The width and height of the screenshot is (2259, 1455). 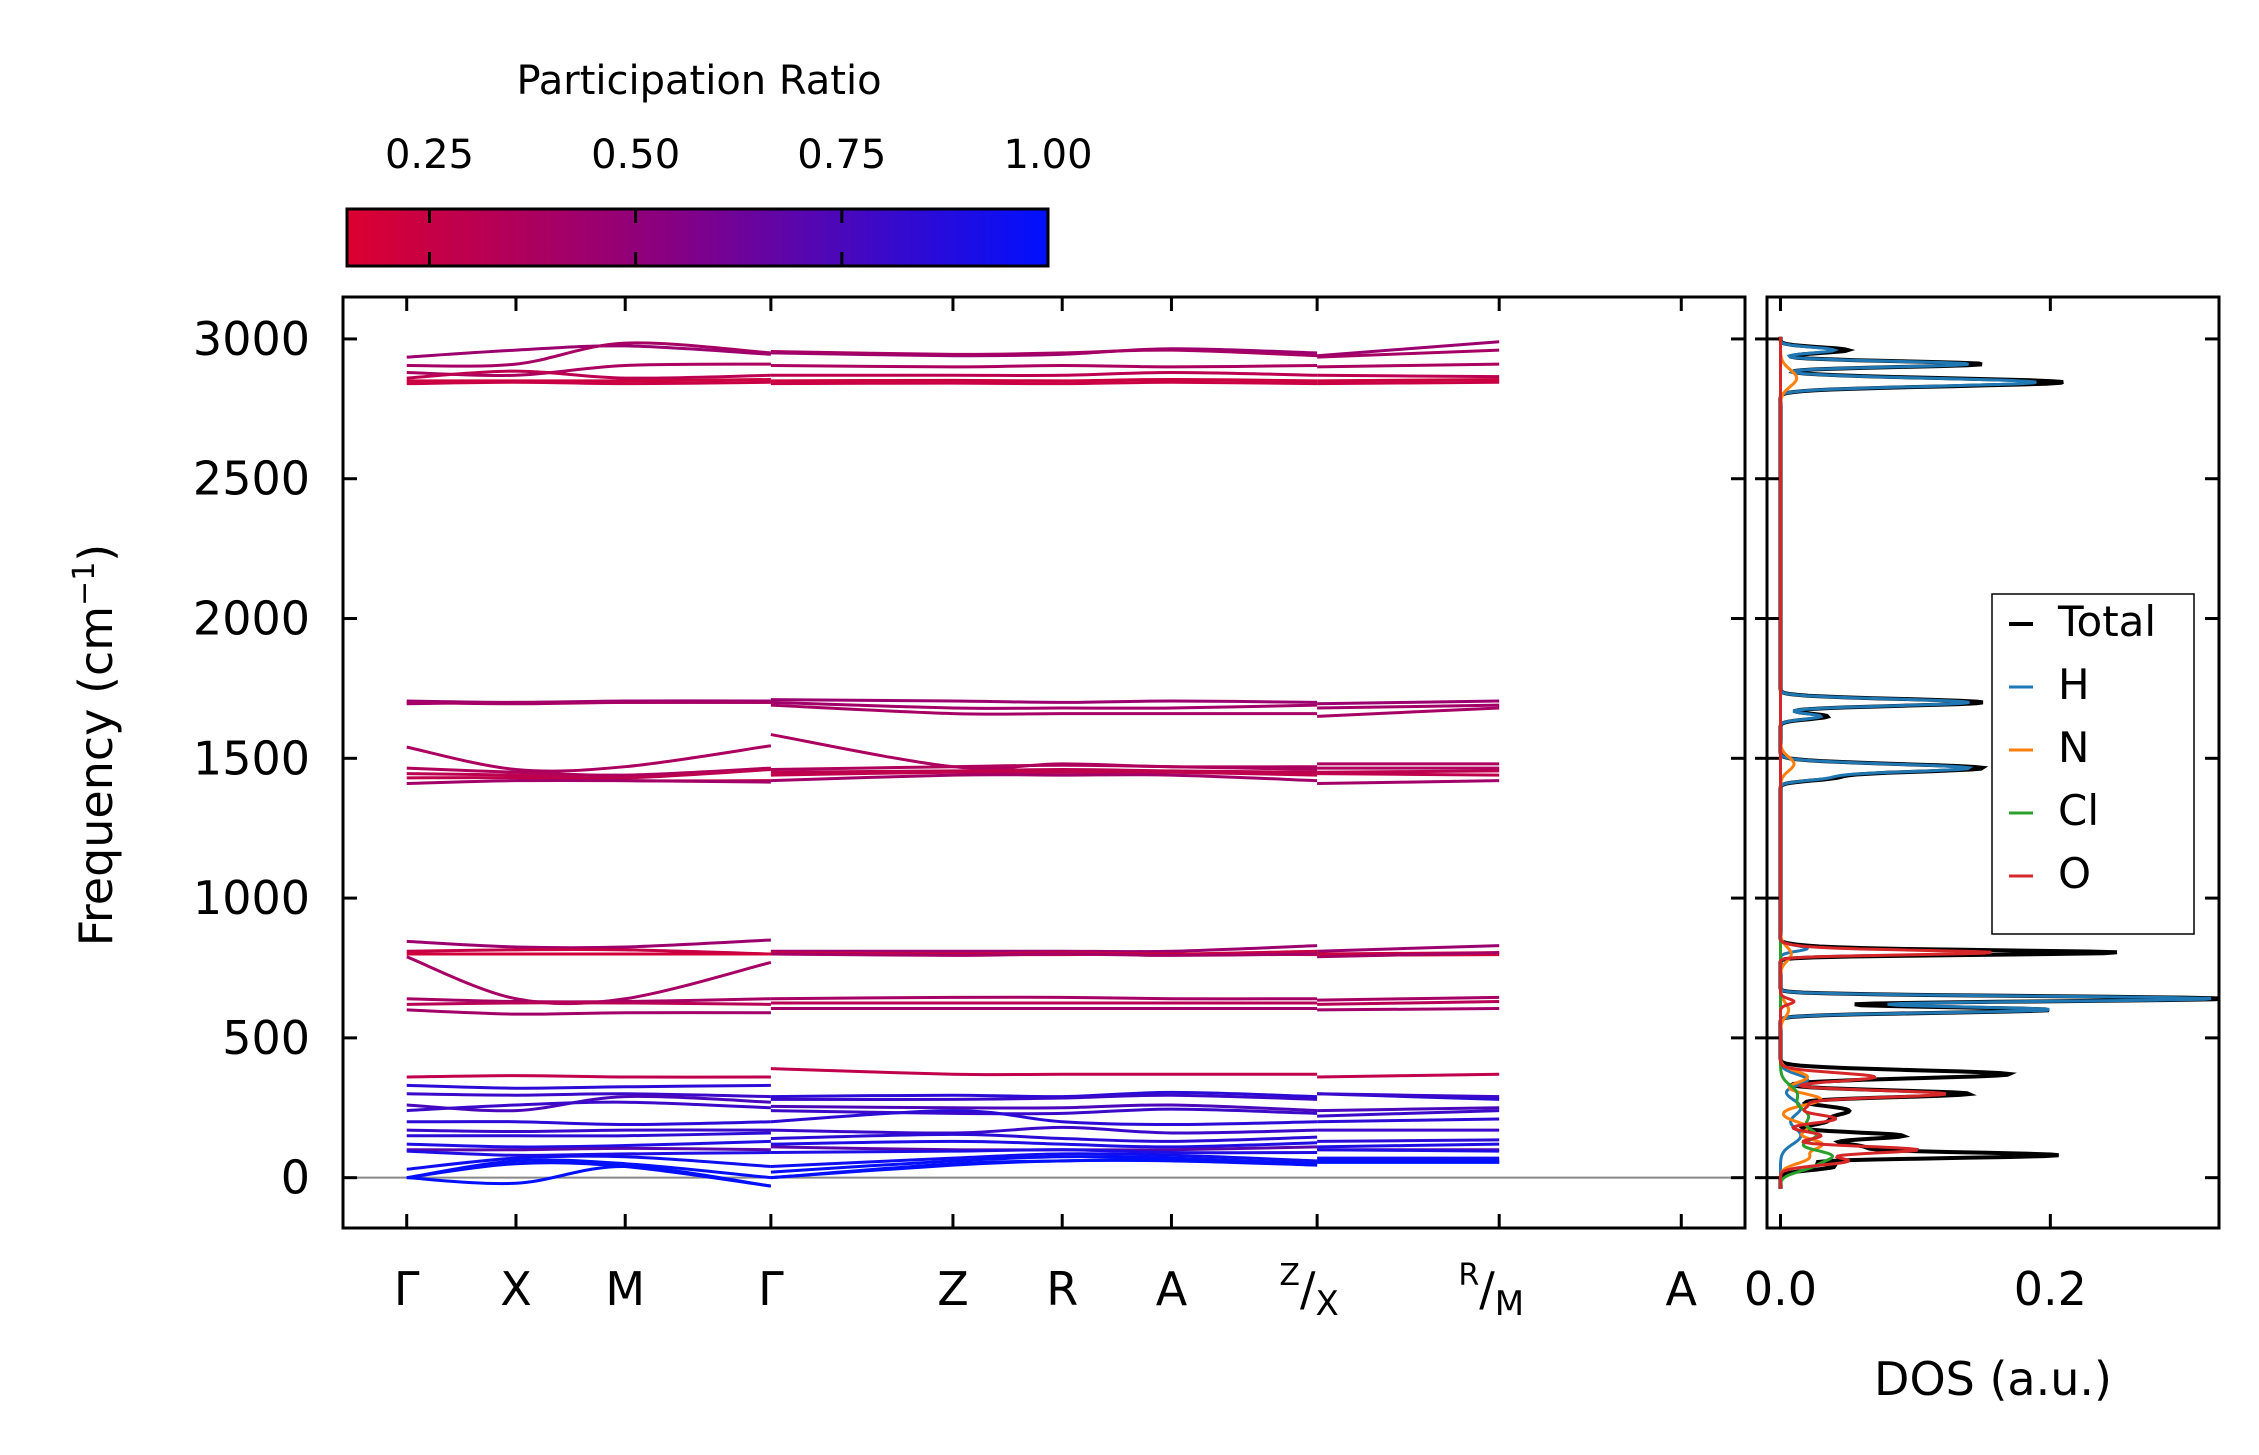 What do you see at coordinates (95, 745) in the screenshot?
I see `frequency-axis-label: Frequency (cm−1)` at bounding box center [95, 745].